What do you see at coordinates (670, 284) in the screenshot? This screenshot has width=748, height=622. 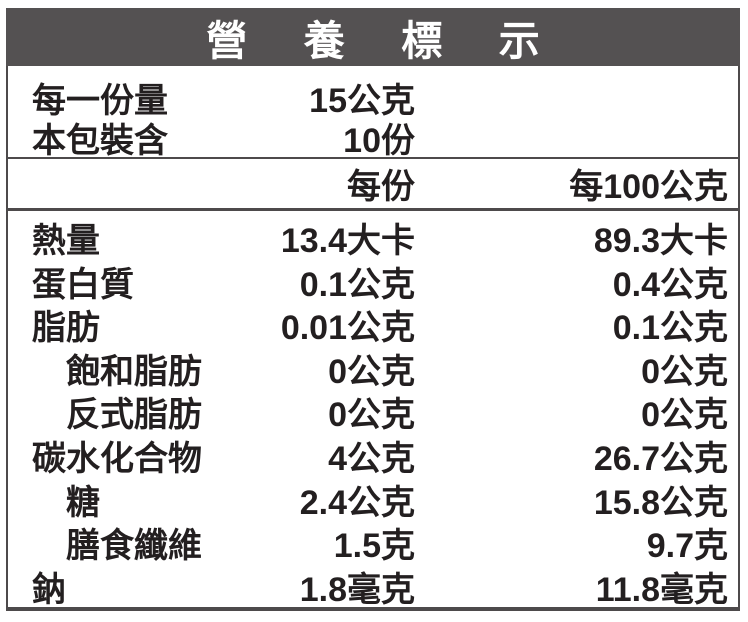 I see `nutrient-per-100g-value: 0.4公克` at bounding box center [670, 284].